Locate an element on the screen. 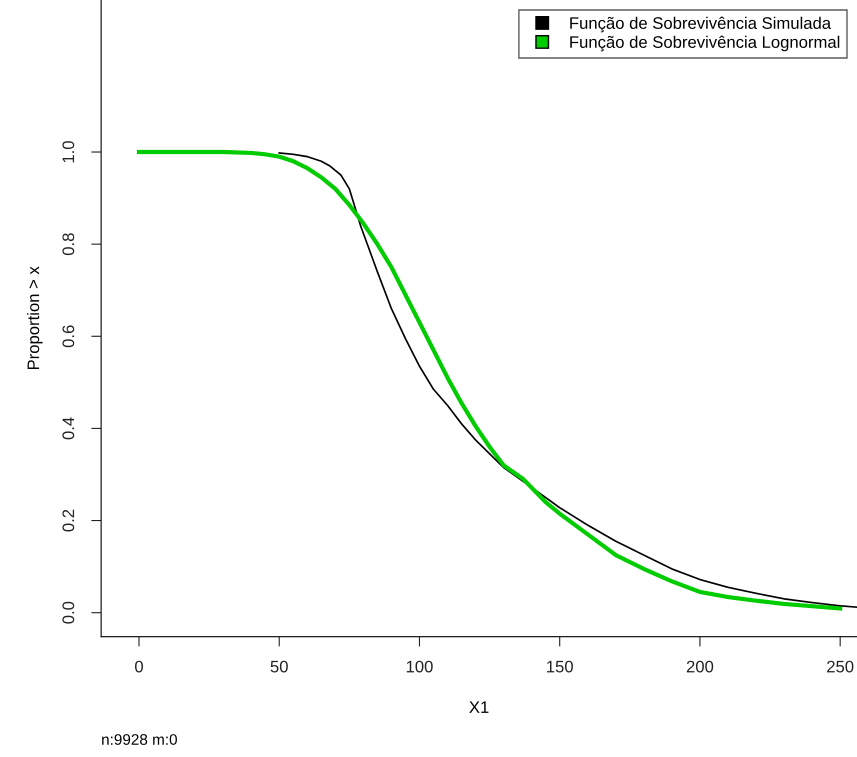 This screenshot has height=757, width=857. x-tick-label: 0 is located at coordinates (139, 666).